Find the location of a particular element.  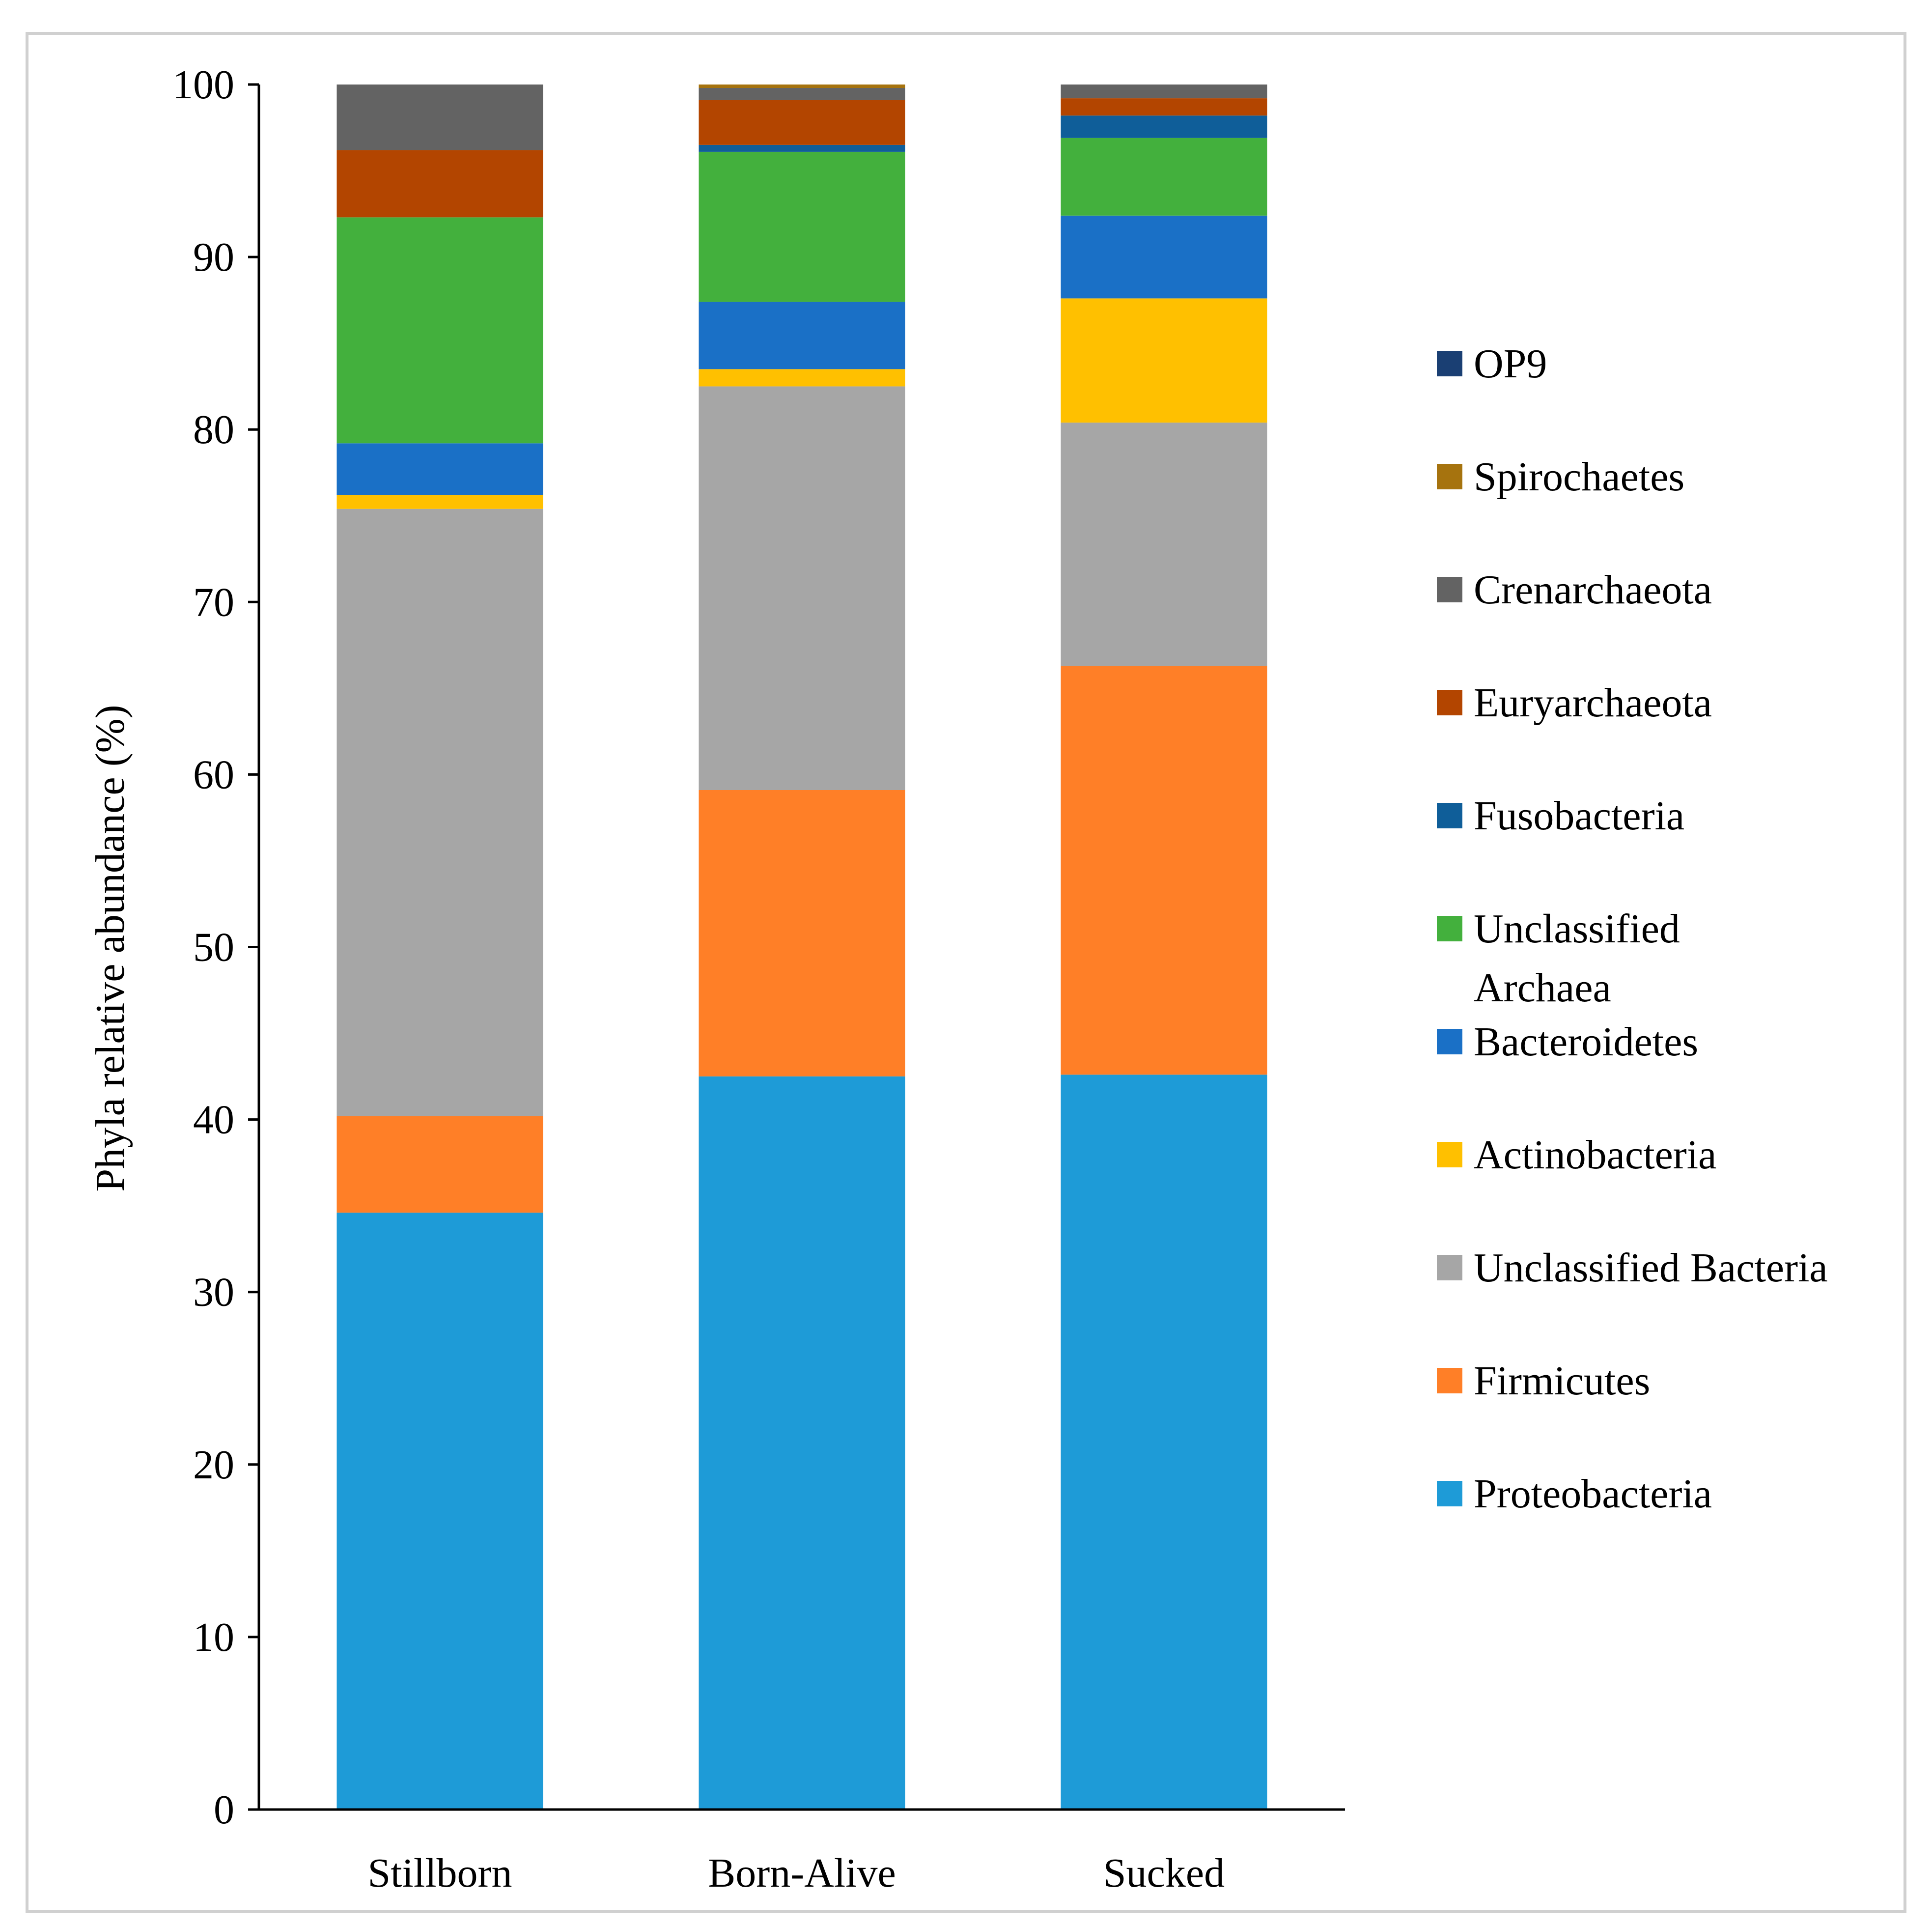

bar-segment-born-alive-fusobacteria is located at coordinates (802, 148).